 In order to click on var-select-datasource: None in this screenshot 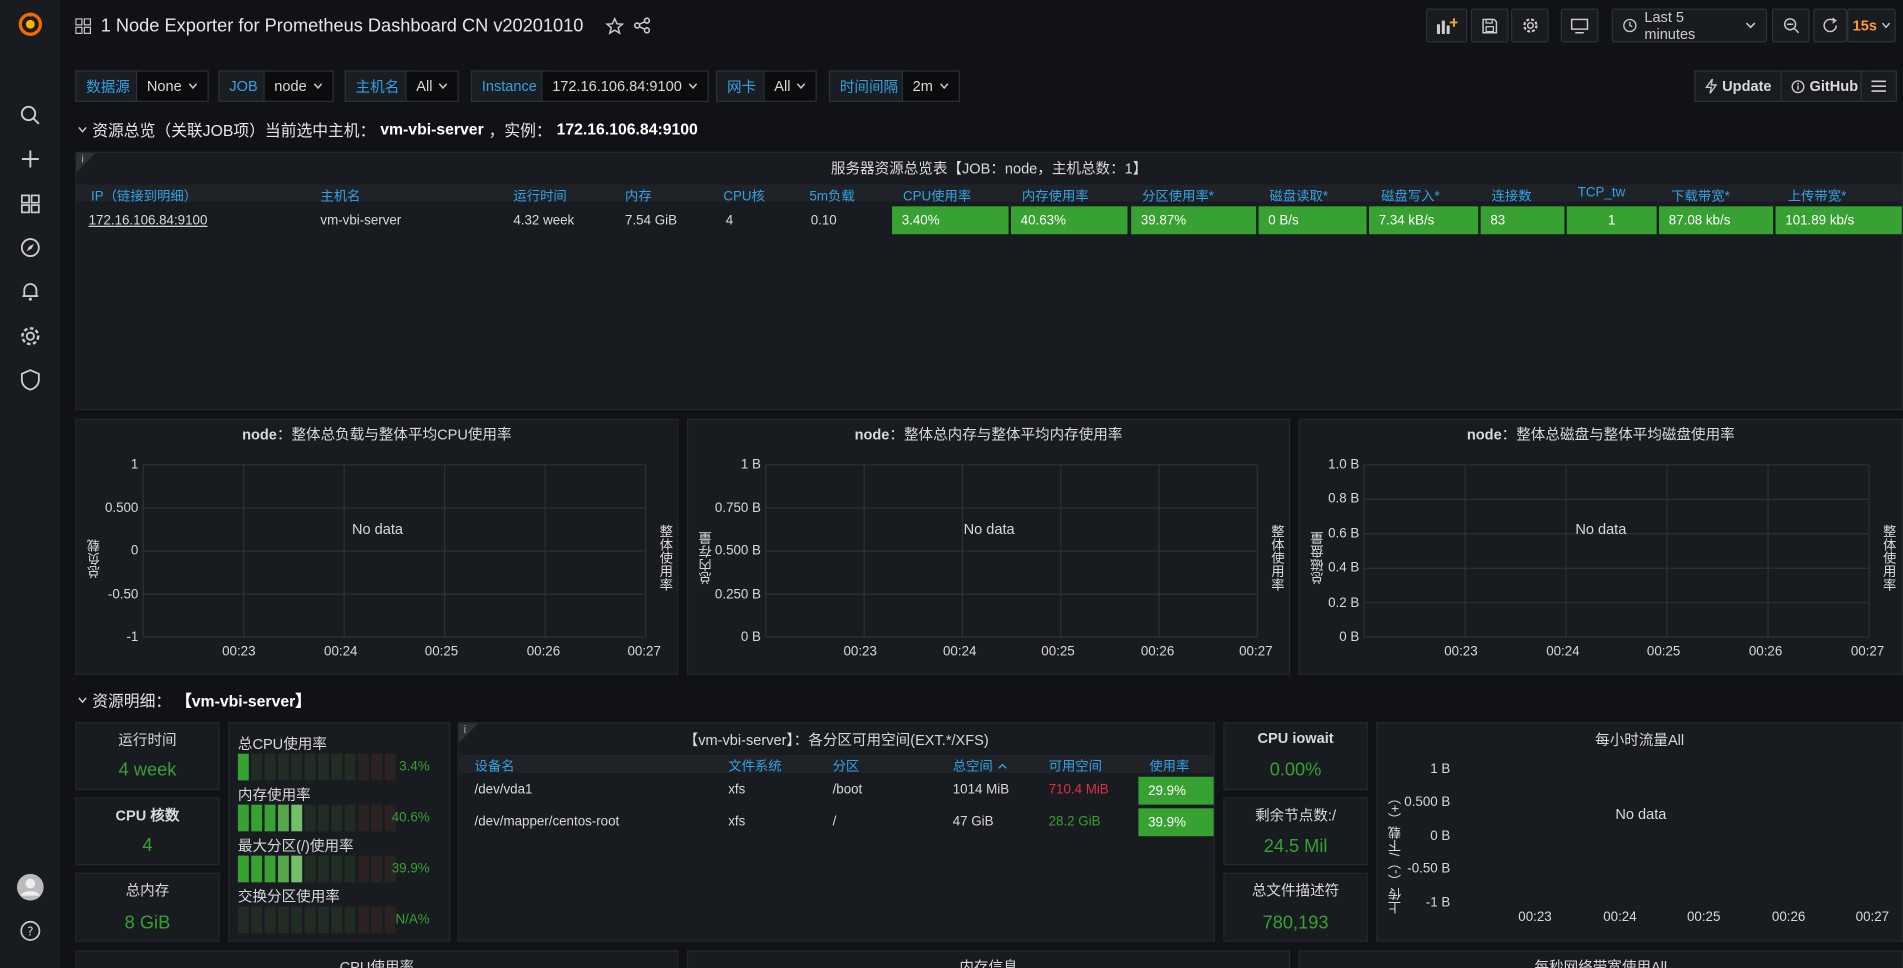, I will do `click(172, 86)`.